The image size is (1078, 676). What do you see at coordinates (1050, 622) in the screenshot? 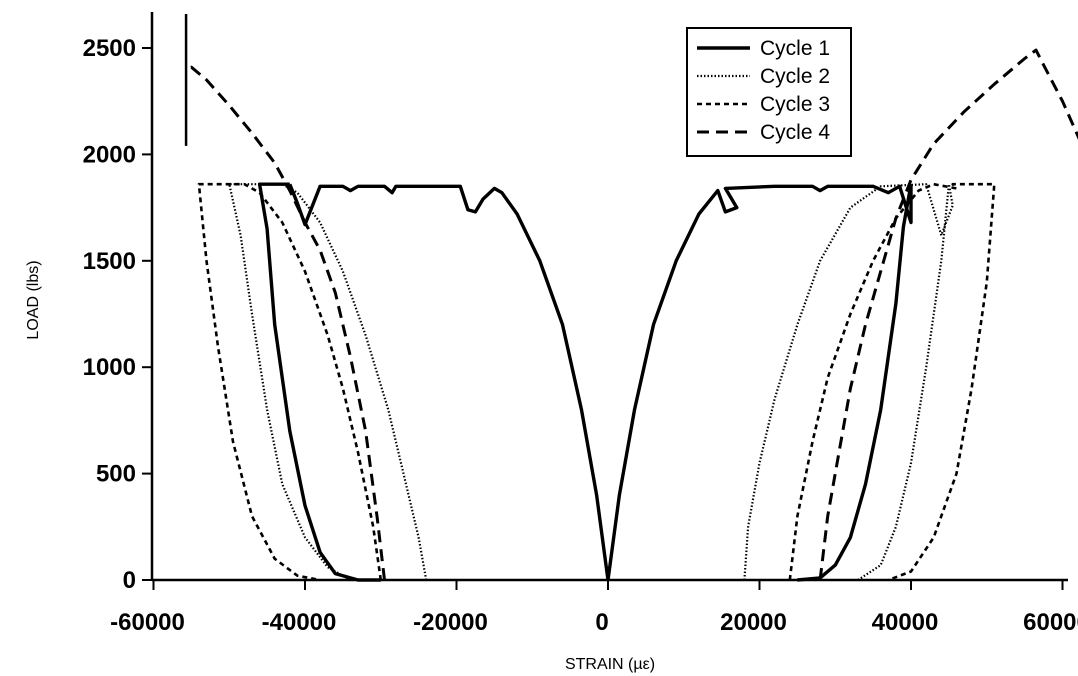
I see `x-tick-label: 60000` at bounding box center [1050, 622].